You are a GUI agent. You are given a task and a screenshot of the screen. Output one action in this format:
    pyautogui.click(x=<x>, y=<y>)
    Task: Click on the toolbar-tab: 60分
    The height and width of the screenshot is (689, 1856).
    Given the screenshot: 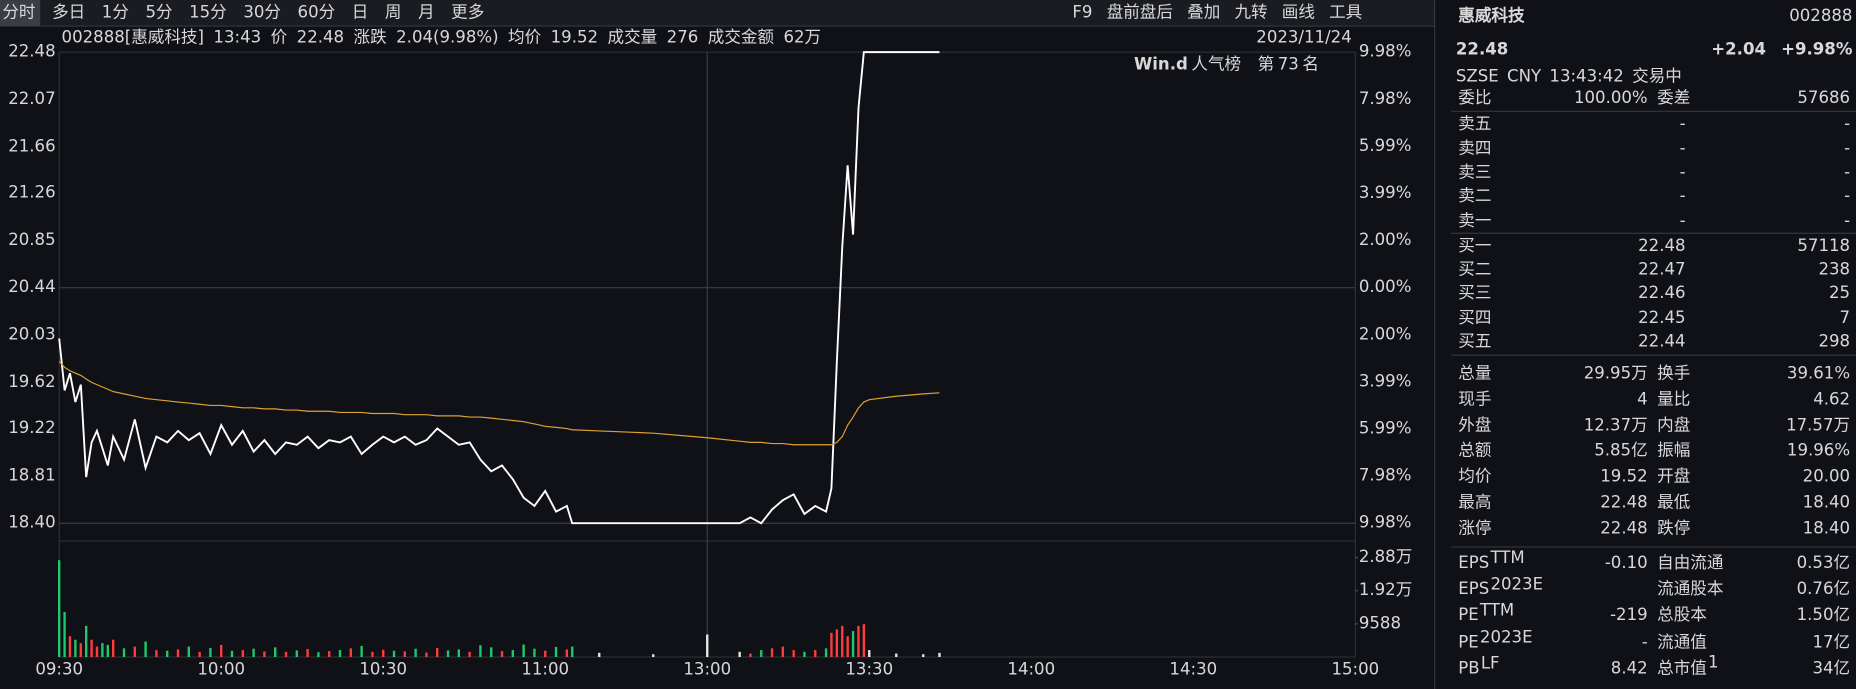 What is the action you would take?
    pyautogui.click(x=317, y=12)
    